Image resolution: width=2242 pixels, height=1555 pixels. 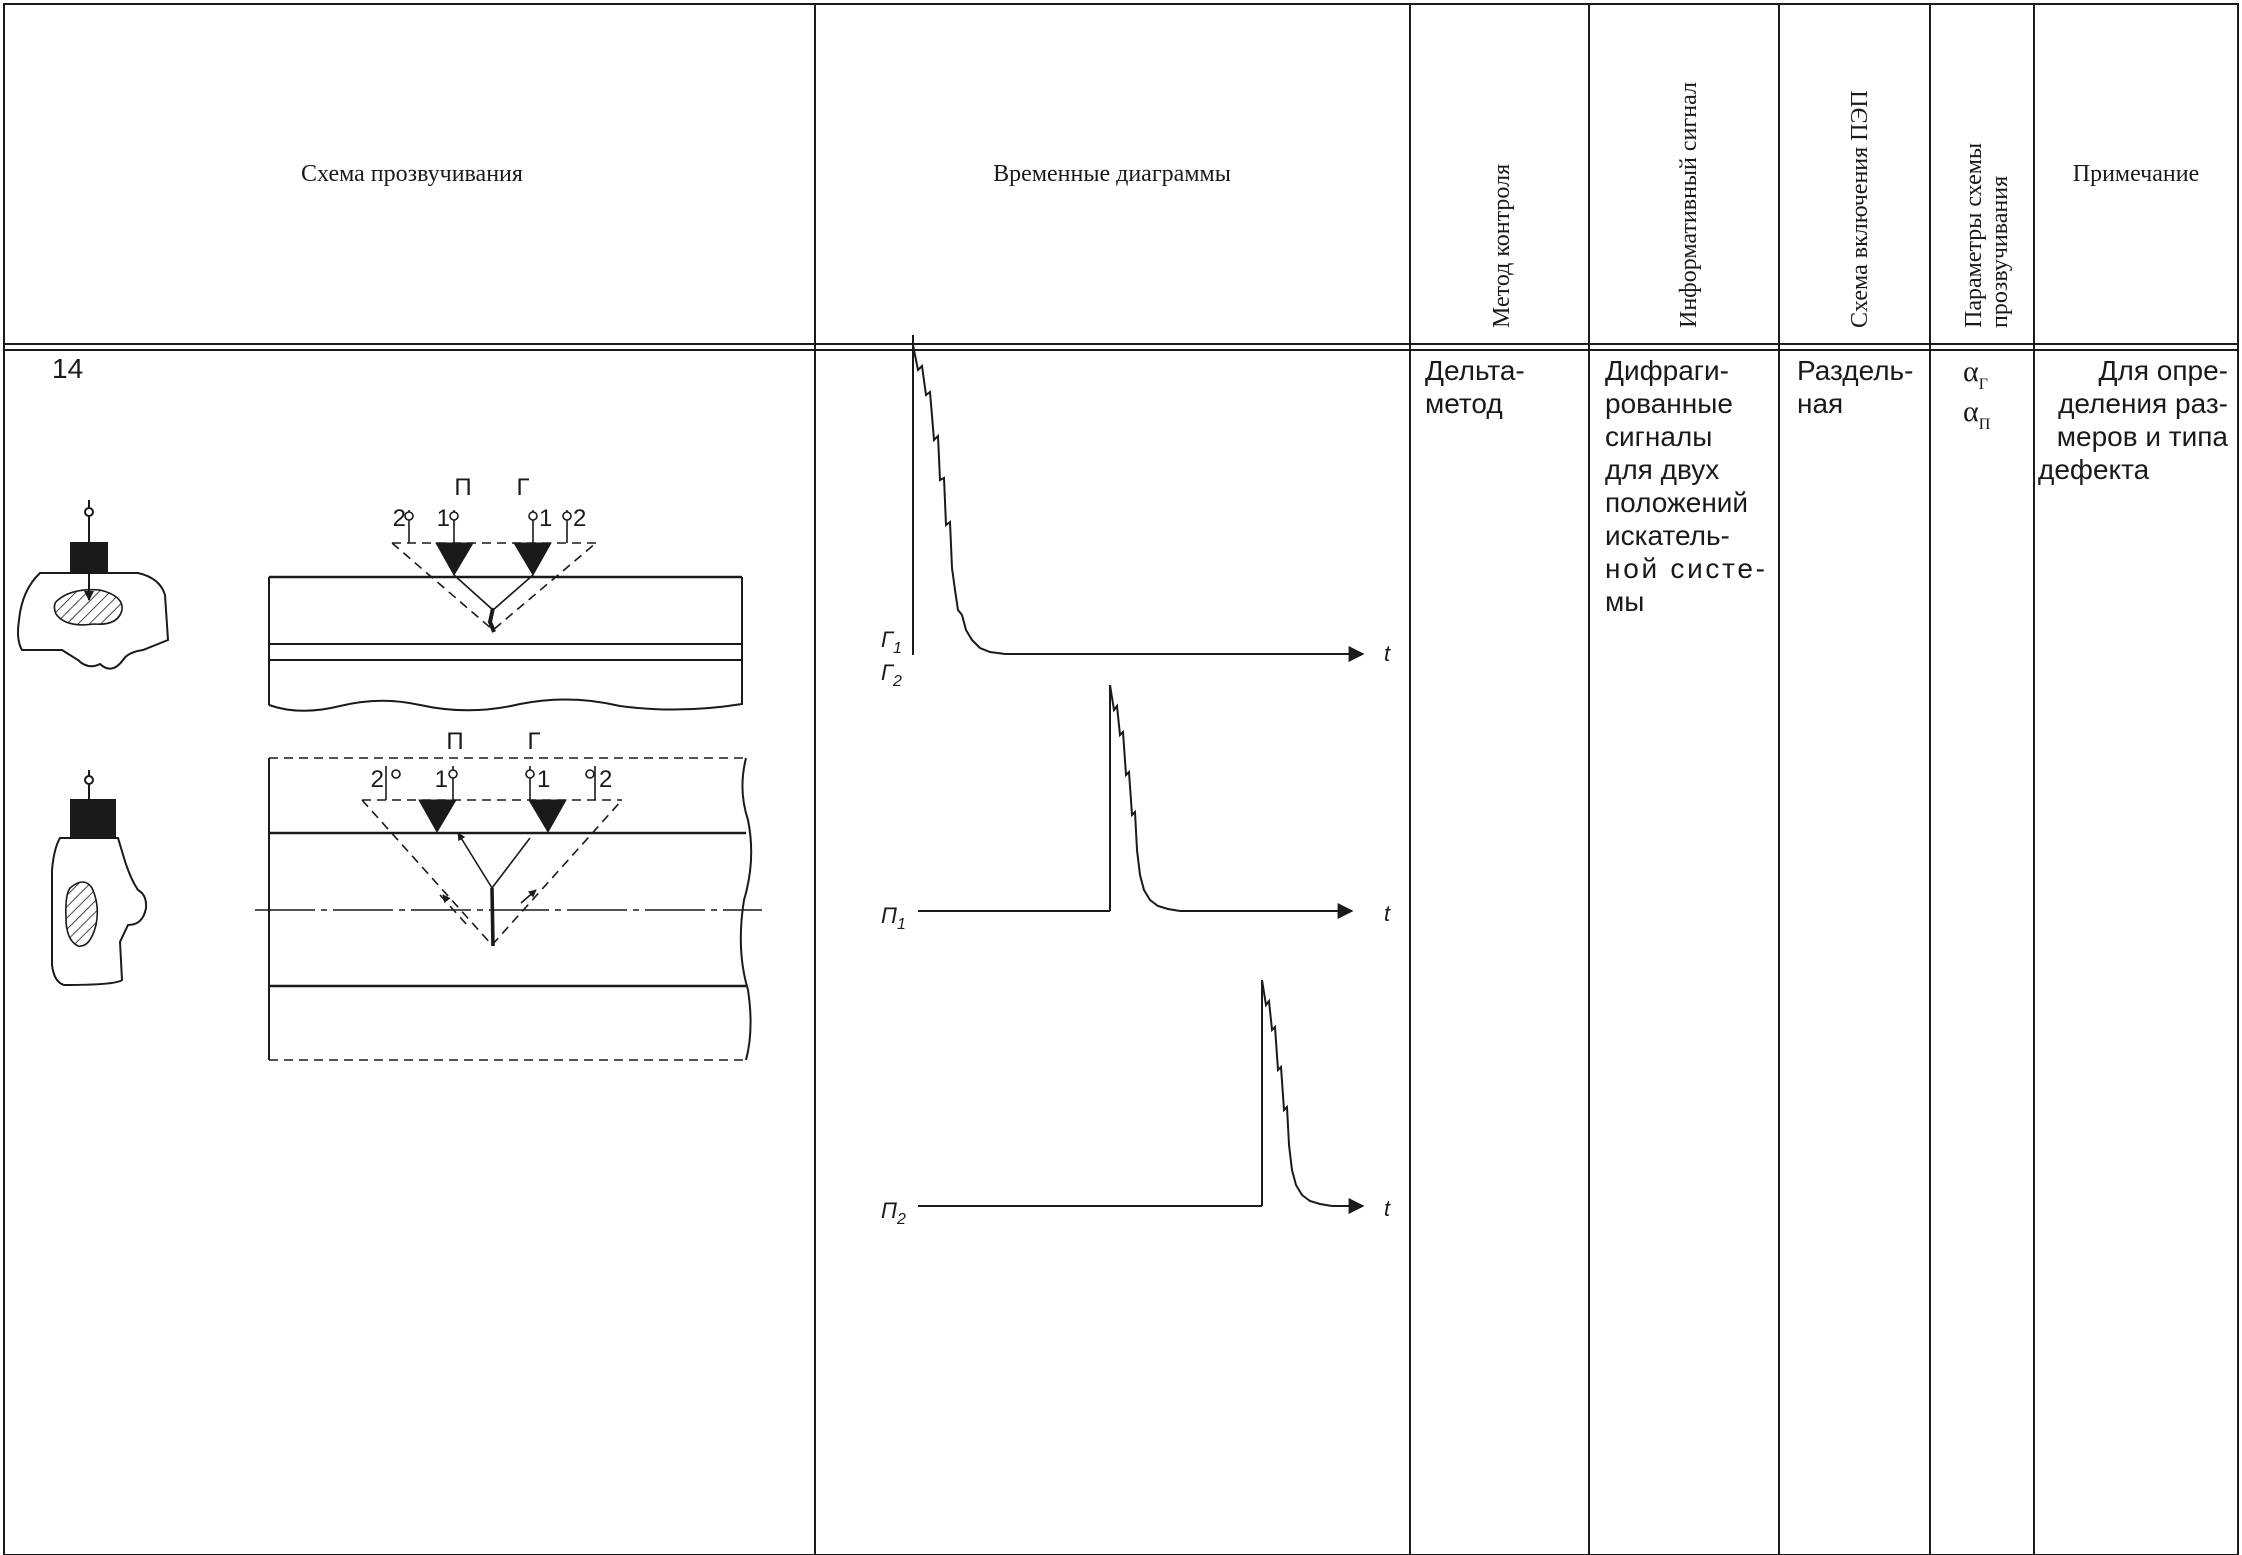 What do you see at coordinates (1685, 568) in the screenshot?
I see `signal-line: ной систе-` at bounding box center [1685, 568].